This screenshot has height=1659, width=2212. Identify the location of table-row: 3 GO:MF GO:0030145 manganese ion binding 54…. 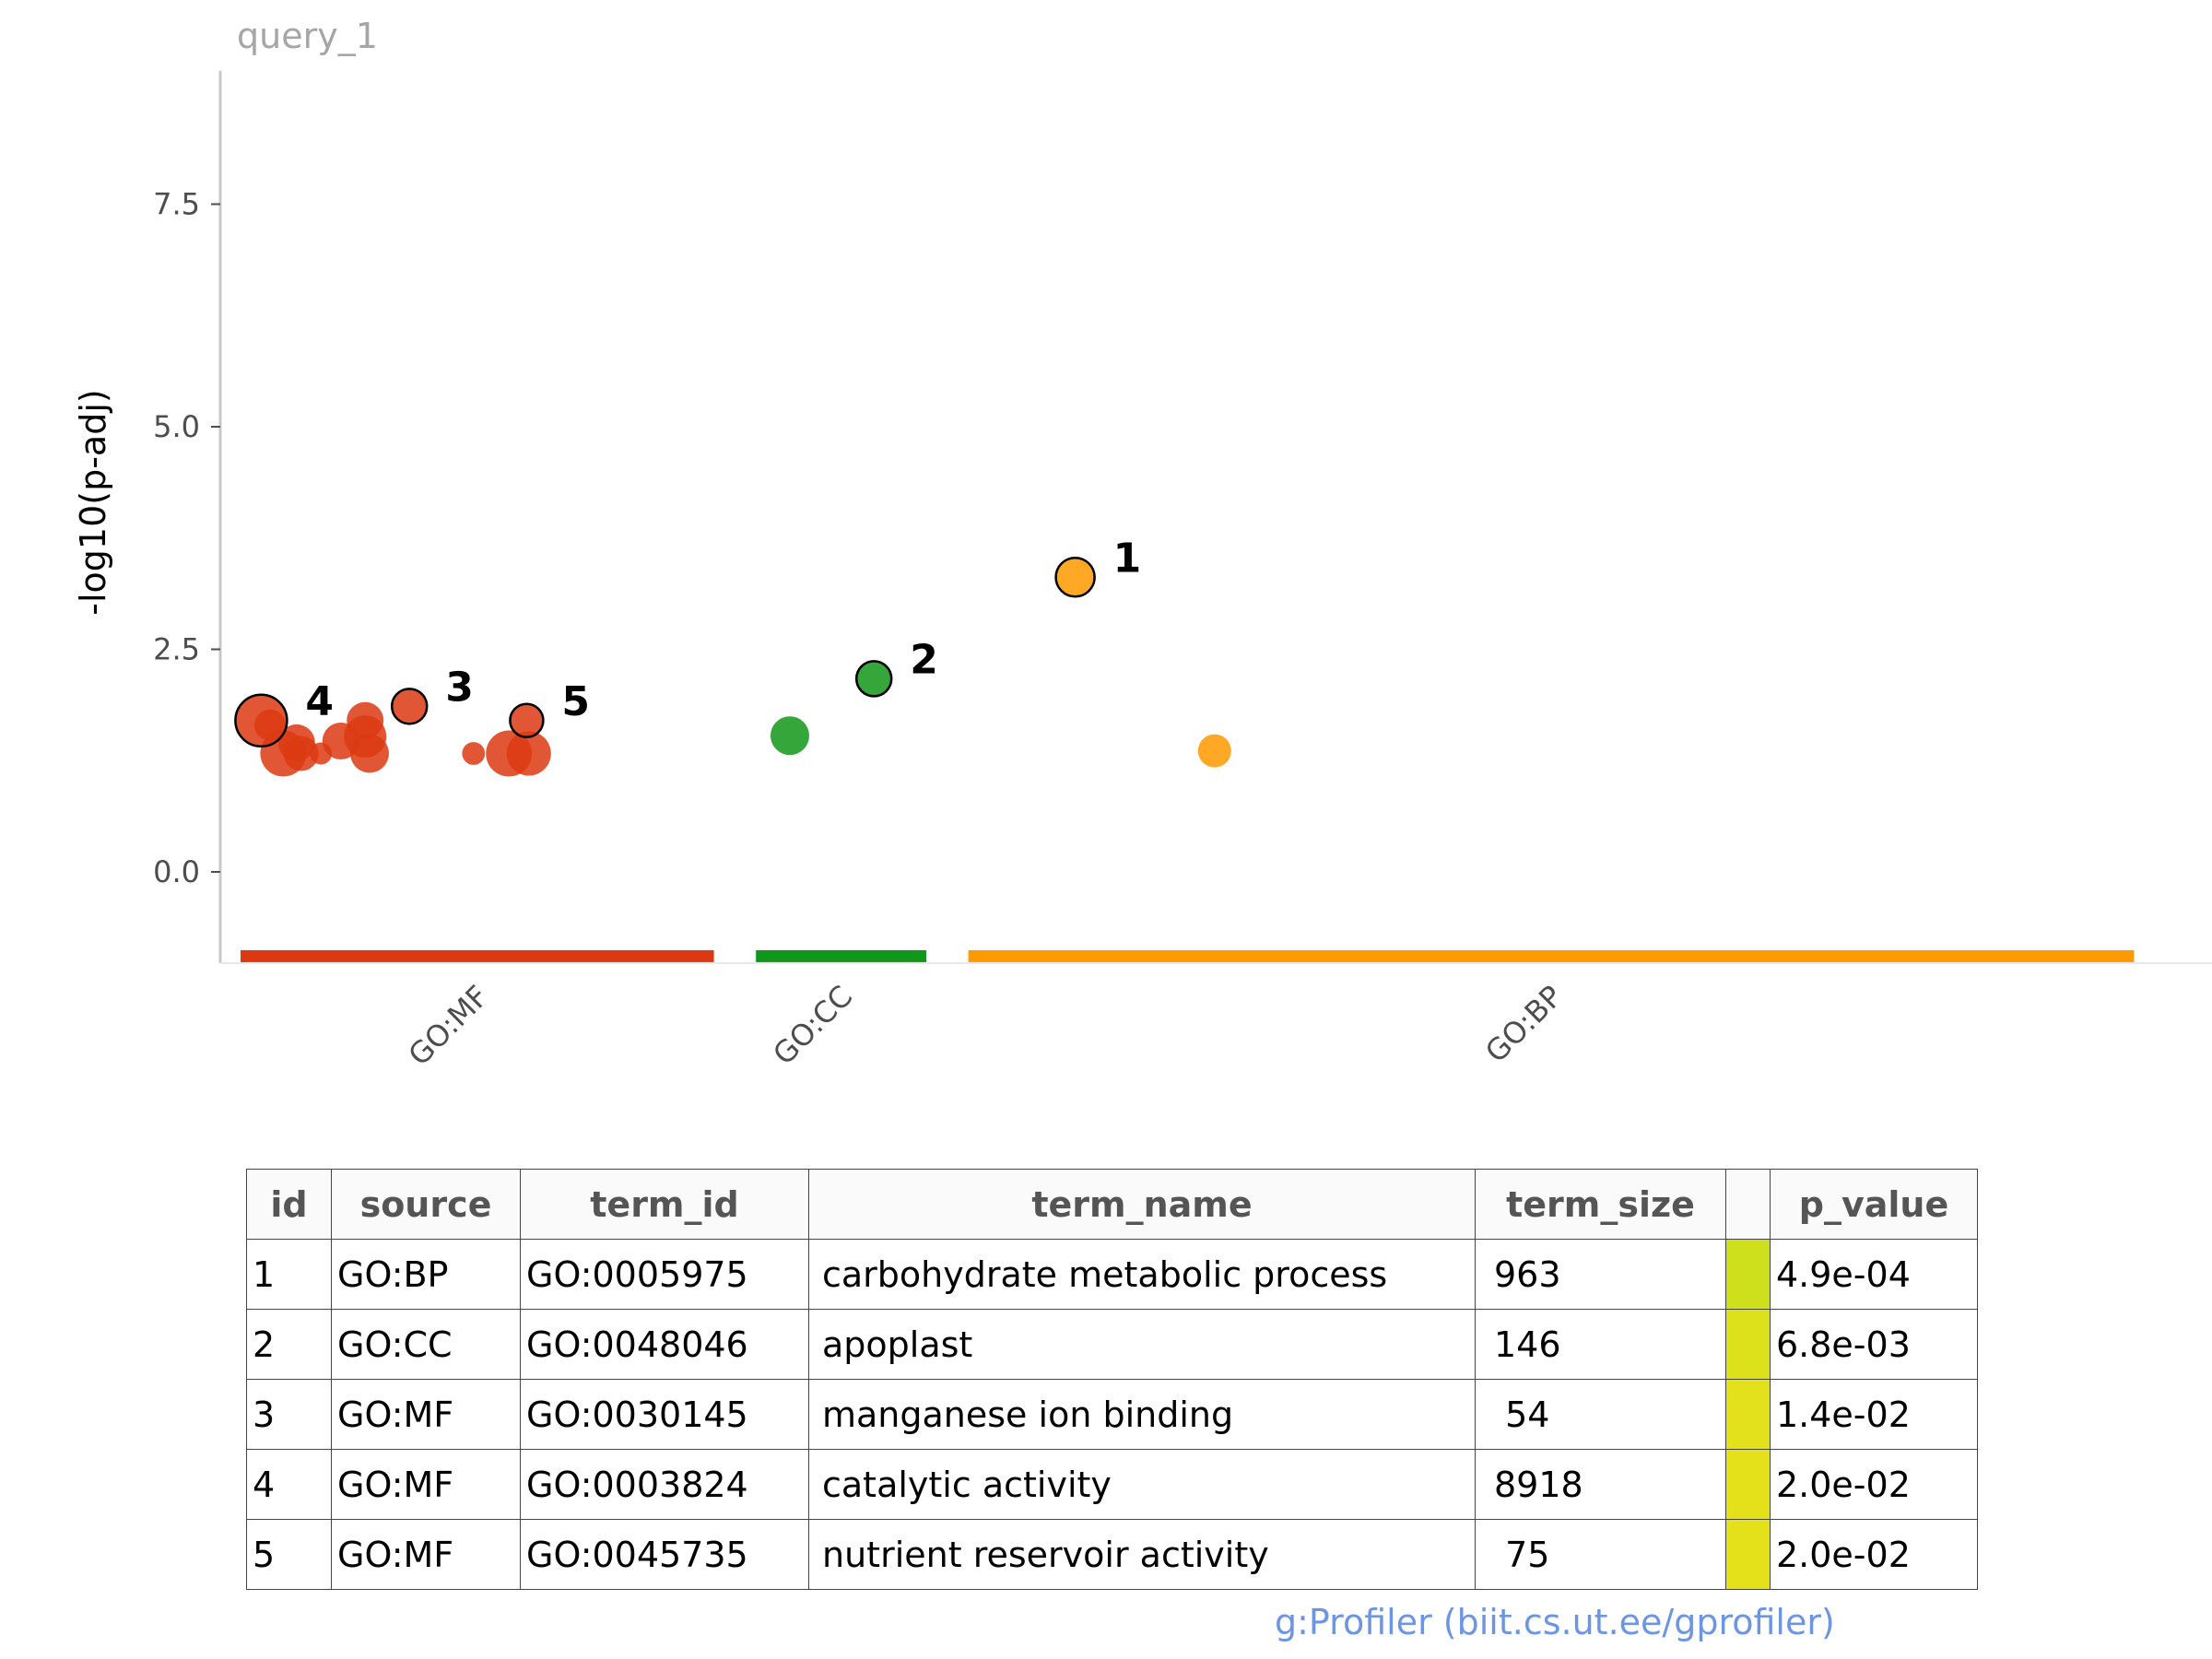
(1112, 1414).